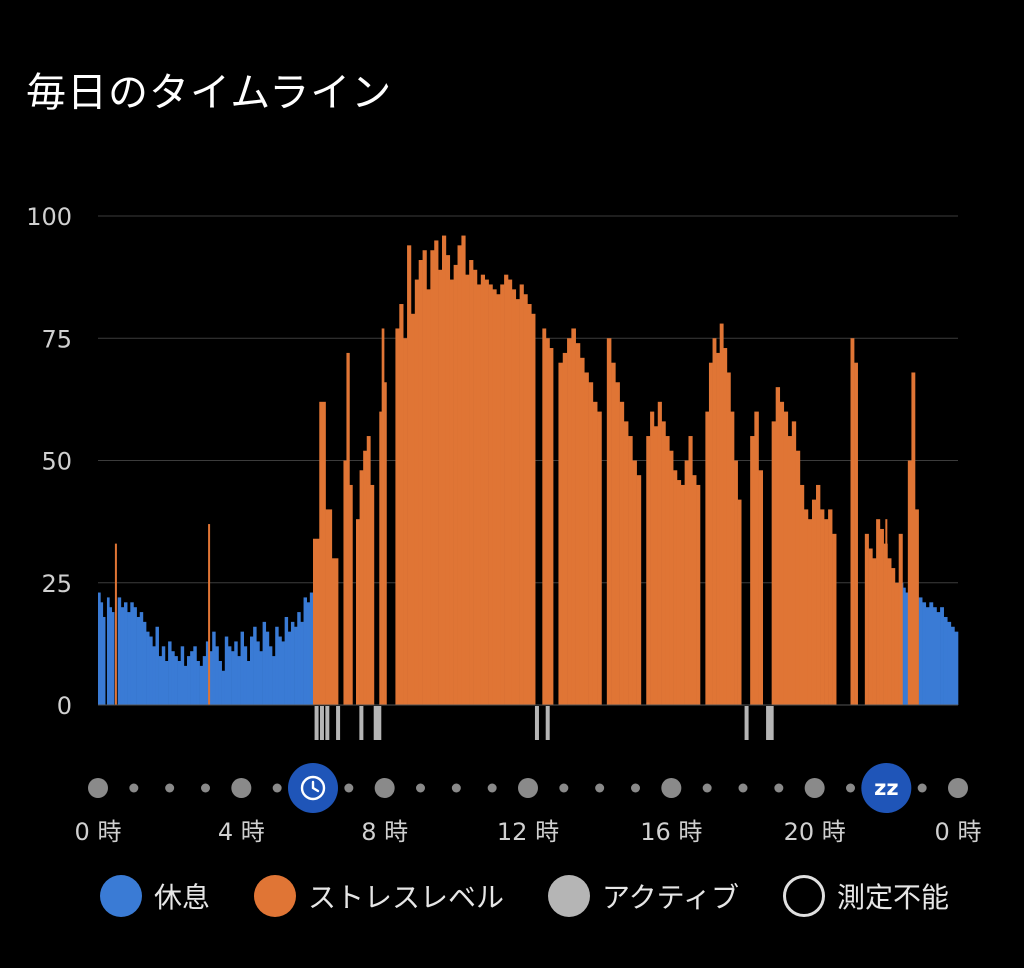 Image resolution: width=1024 pixels, height=968 pixels. Describe the element at coordinates (98, 832) in the screenshot. I see `x-tick-label: 0 時` at that location.